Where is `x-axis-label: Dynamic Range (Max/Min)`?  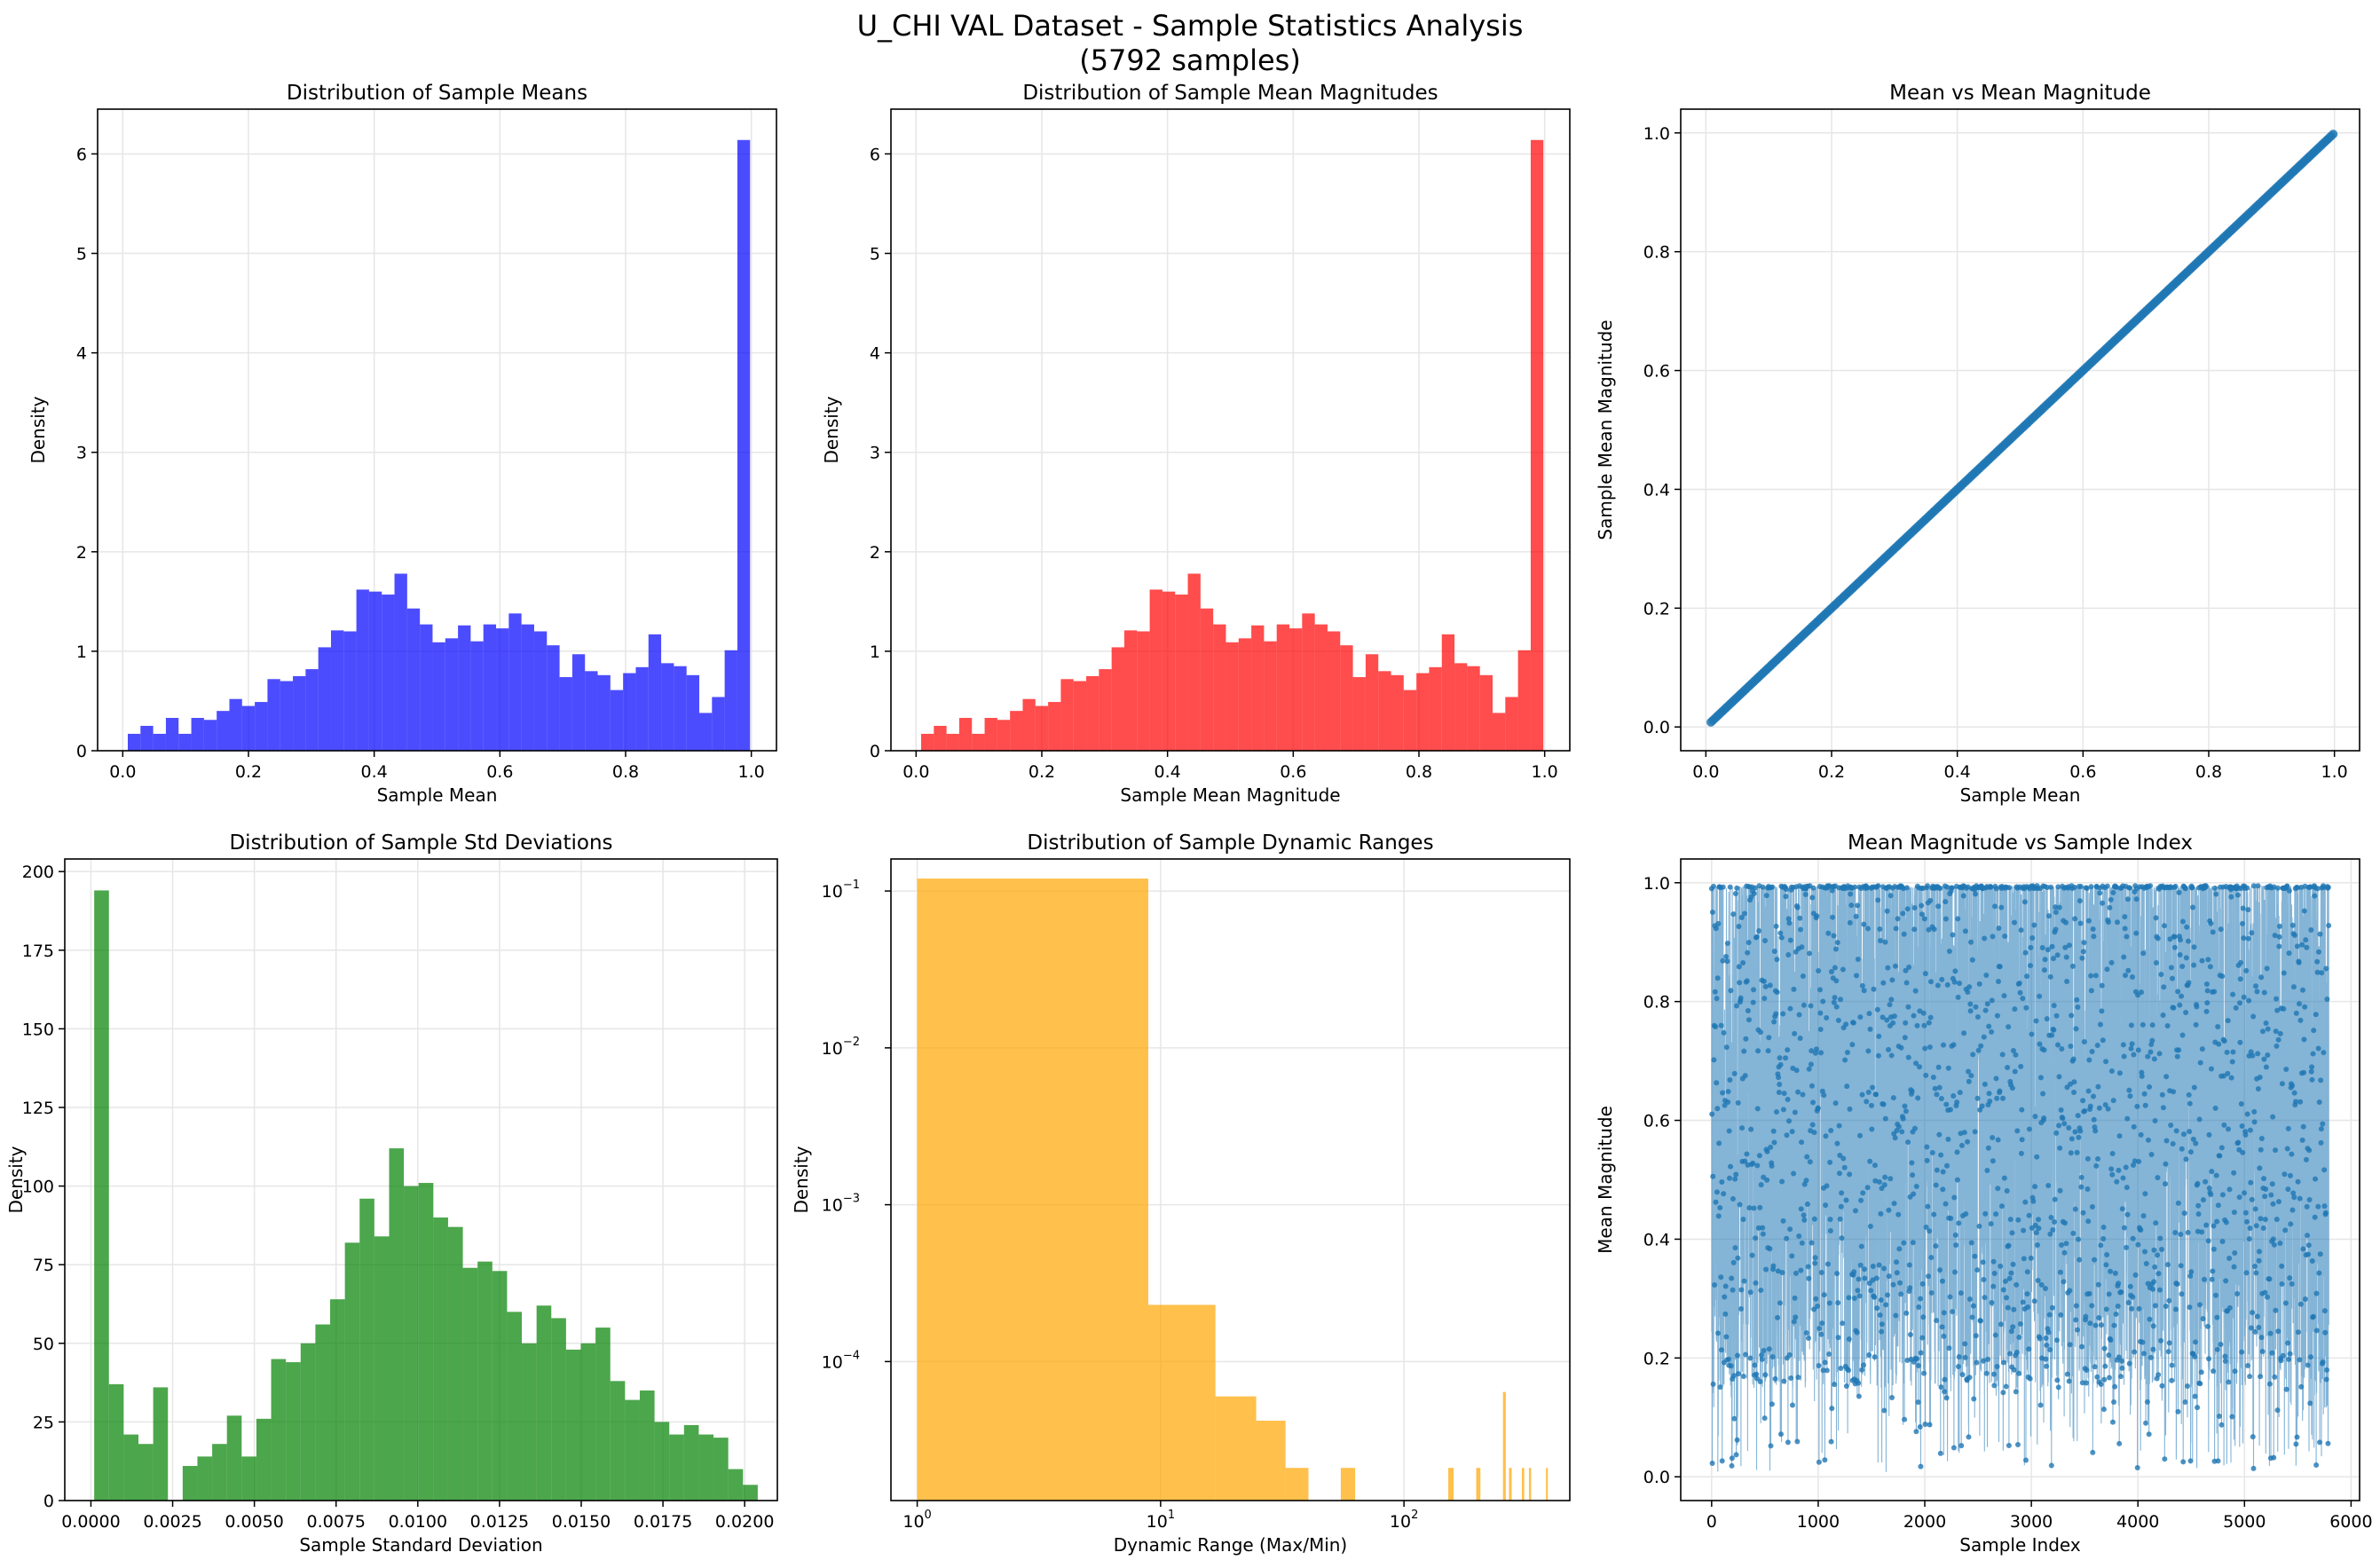
x-axis-label: Dynamic Range (Max/Min) is located at coordinates (1231, 1545).